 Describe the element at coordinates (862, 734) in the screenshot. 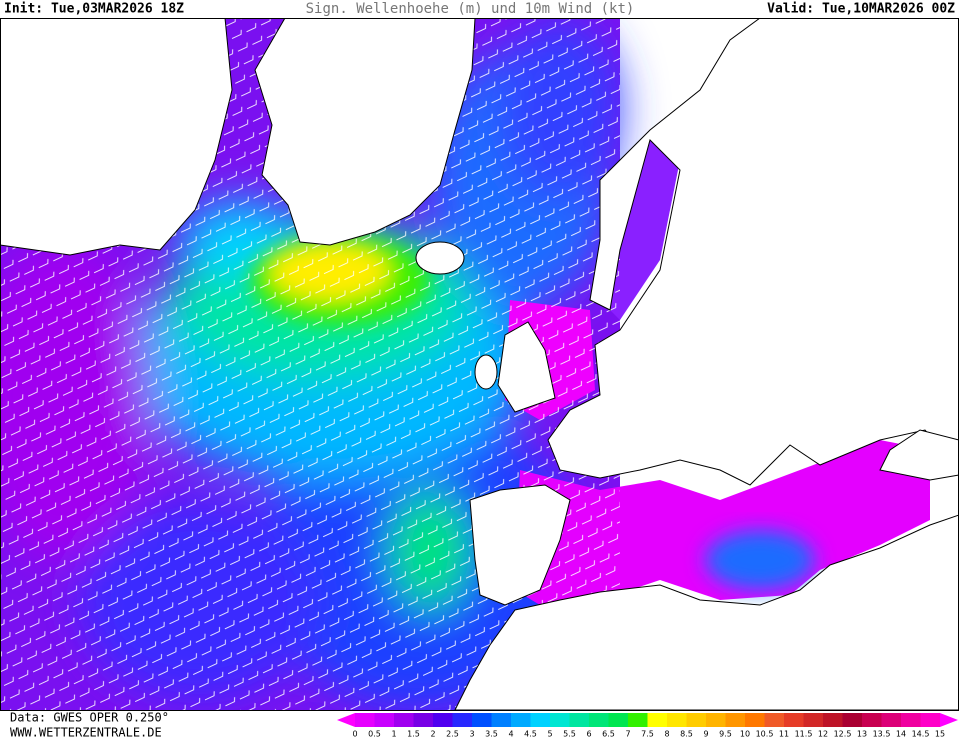

I see `scale-label: 13` at that location.